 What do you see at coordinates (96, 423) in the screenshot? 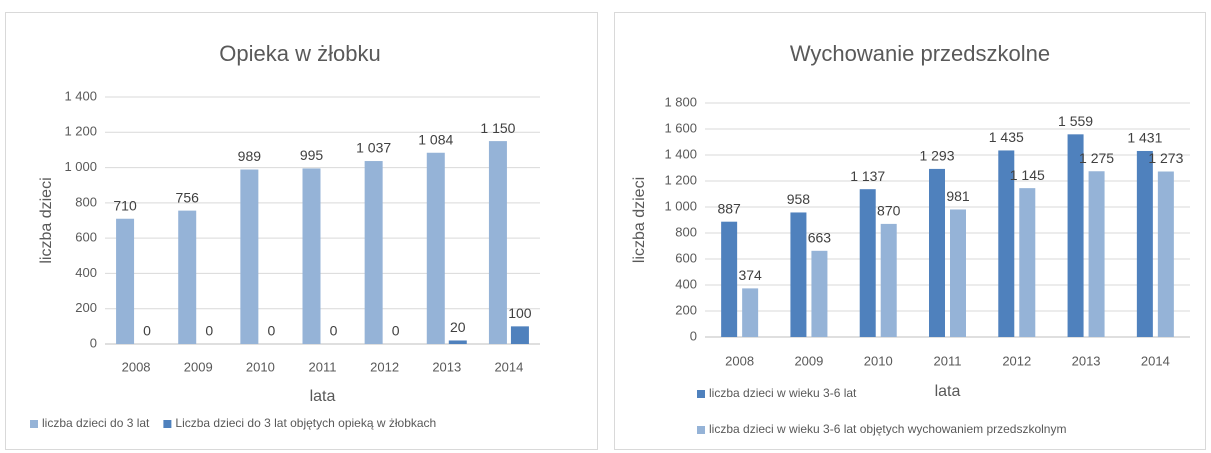
I see `legend-label: liczba dzieci do 3 lat` at bounding box center [96, 423].